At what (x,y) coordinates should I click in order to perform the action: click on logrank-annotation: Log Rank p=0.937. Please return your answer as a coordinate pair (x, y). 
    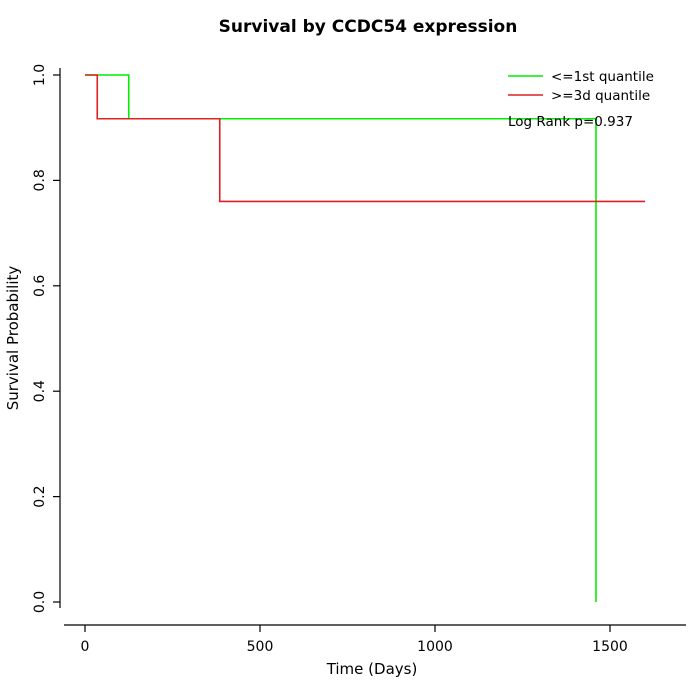
    Looking at the image, I should click on (570, 122).